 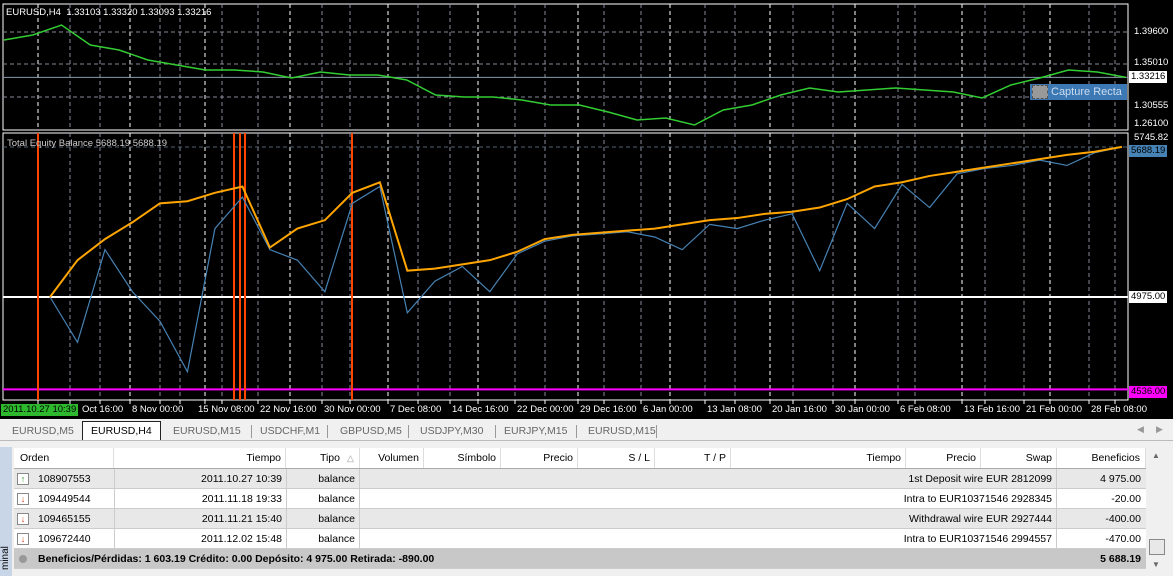 What do you see at coordinates (943, 458) in the screenshot?
I see `col-precio-cierre: Precio` at bounding box center [943, 458].